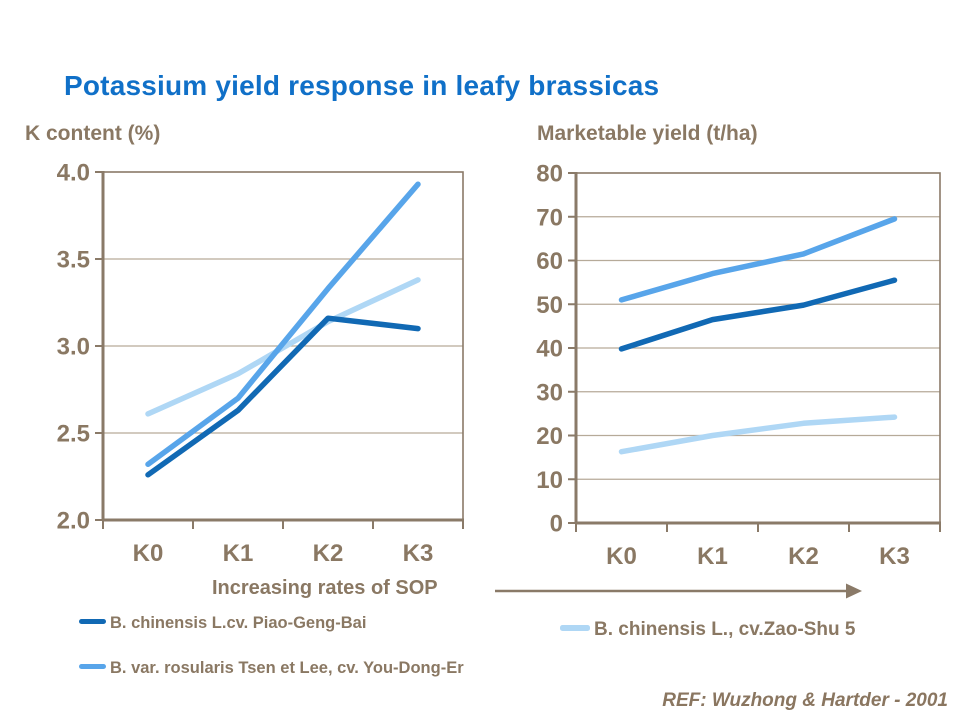 The width and height of the screenshot is (960, 720). What do you see at coordinates (92, 621) in the screenshot?
I see `legend-line-swatch-dark-blue` at bounding box center [92, 621].